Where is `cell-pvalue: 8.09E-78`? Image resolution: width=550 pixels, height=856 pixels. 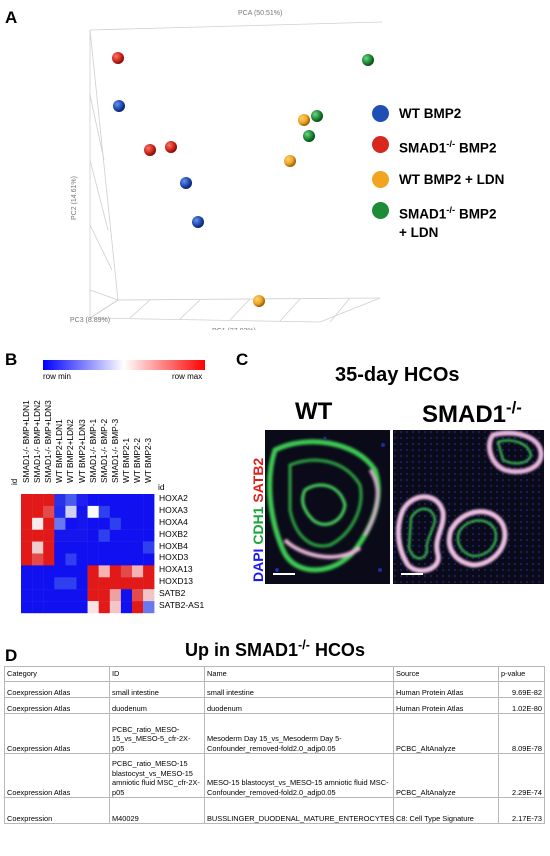 cell-pvalue: 8.09E-78 is located at coordinates (521, 733).